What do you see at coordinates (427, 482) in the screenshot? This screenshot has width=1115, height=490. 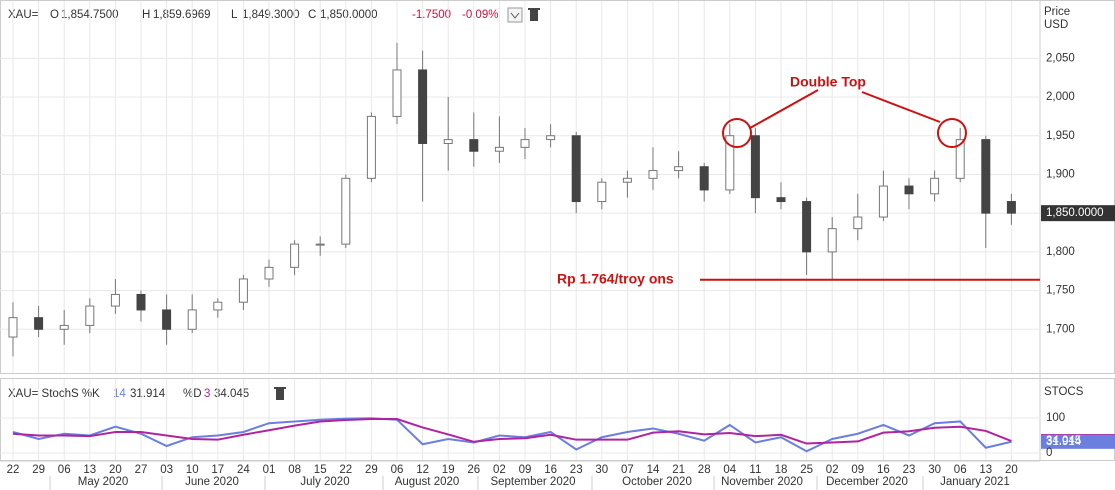 I see `month-label: August 2020` at bounding box center [427, 482].